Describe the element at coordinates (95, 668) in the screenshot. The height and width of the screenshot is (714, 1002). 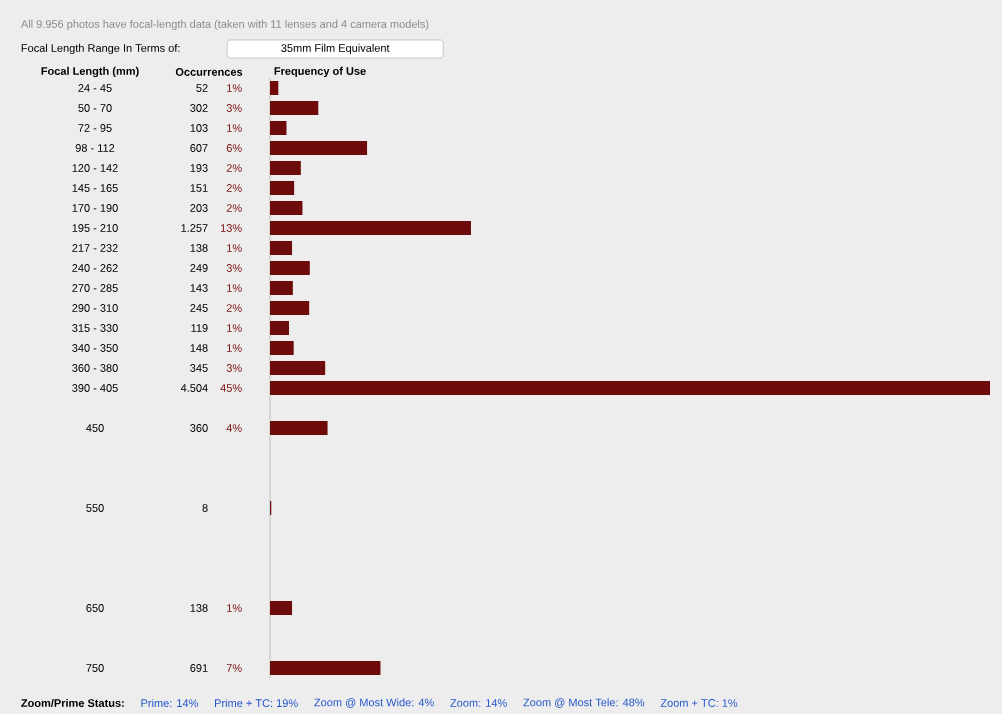
I see `y-tick-label: 750` at that location.